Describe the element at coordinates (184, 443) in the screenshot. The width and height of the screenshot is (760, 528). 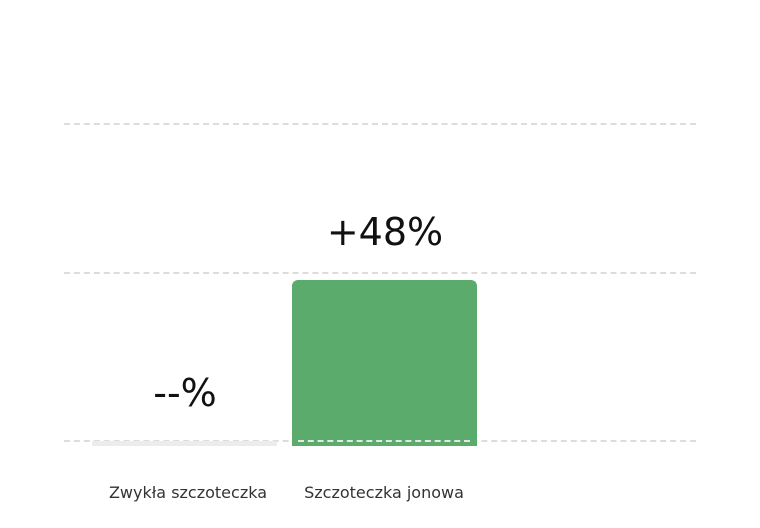
I see `bar-zwykla-szczoteczka` at that location.